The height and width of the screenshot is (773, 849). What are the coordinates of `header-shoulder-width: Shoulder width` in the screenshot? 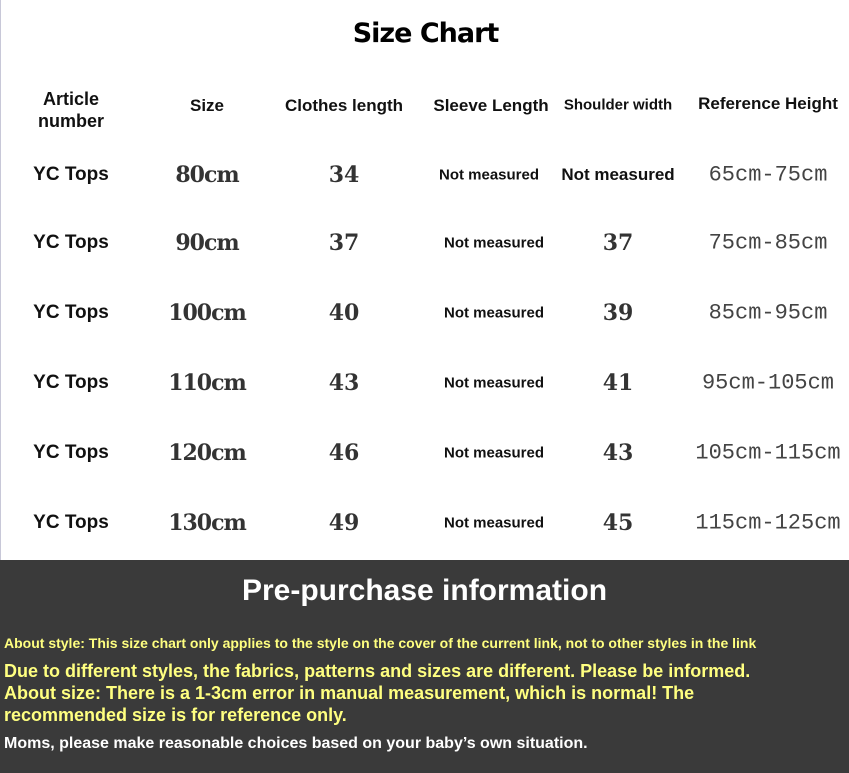 It's located at (618, 105).